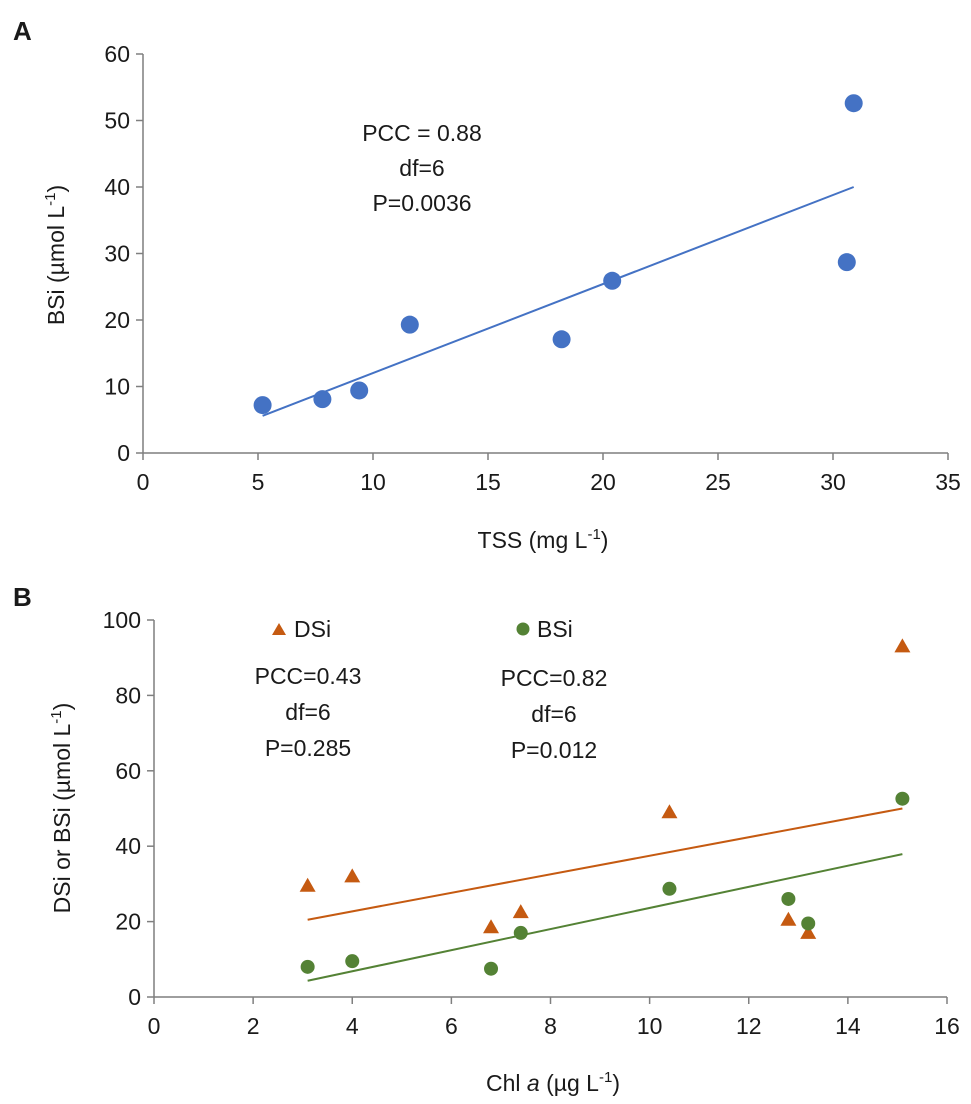 The image size is (971, 1104). Describe the element at coordinates (117, 320) in the screenshot. I see `panel-a-y-tick-label: 20` at that location.